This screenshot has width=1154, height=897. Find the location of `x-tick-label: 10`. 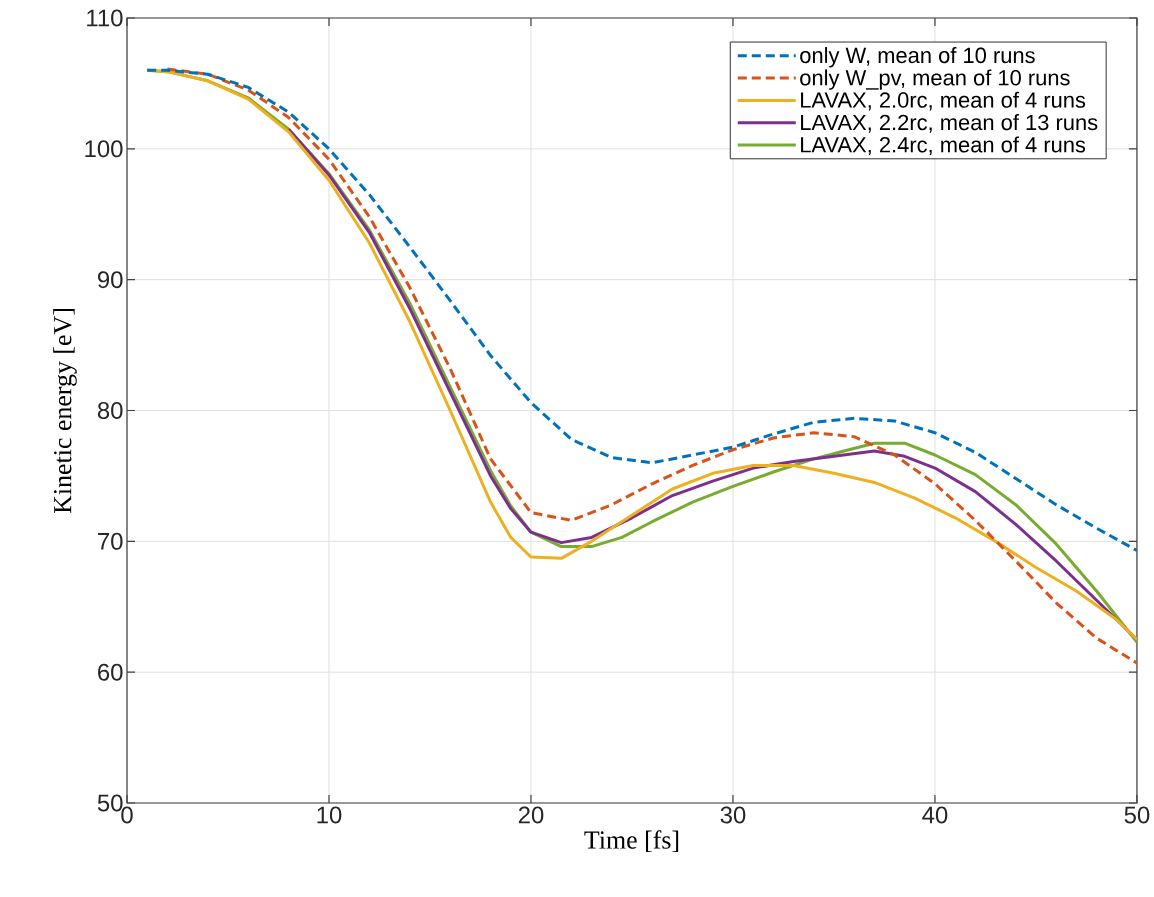

x-tick-label: 10 is located at coordinates (329, 815).